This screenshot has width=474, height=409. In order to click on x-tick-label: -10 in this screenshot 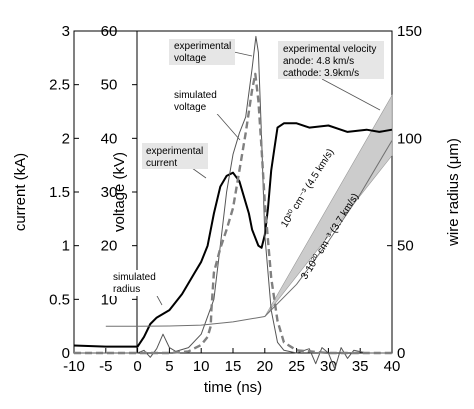, I will do `click(74, 366)`.